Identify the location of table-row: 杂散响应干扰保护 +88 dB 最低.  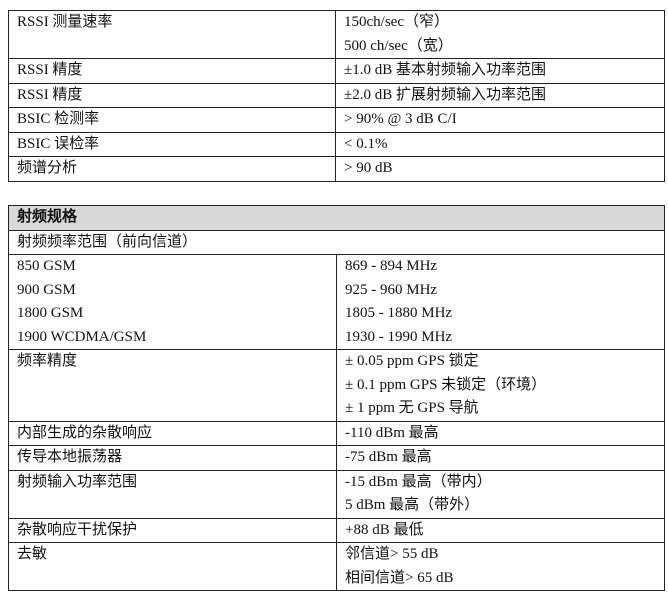
(336, 530).